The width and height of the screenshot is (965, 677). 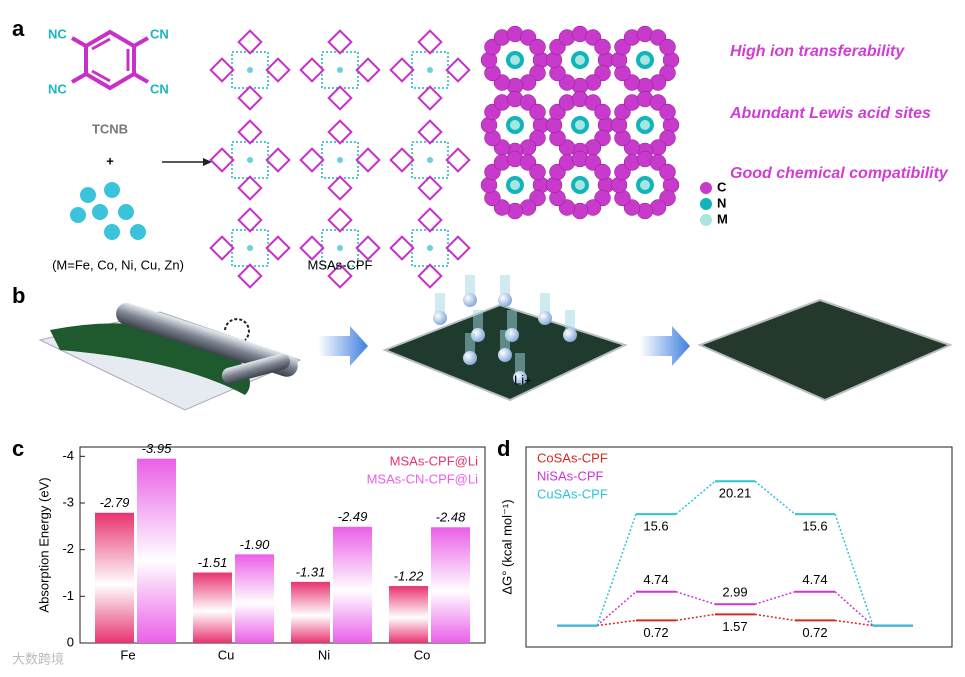 I want to click on value-label: -1.31, so click(x=311, y=571).